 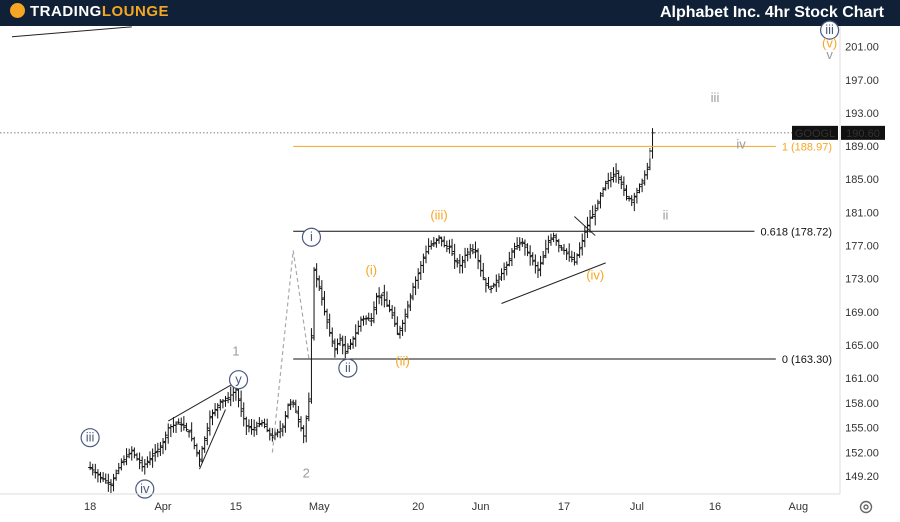 What do you see at coordinates (90, 507) in the screenshot?
I see `x-tick-label: 18` at bounding box center [90, 507].